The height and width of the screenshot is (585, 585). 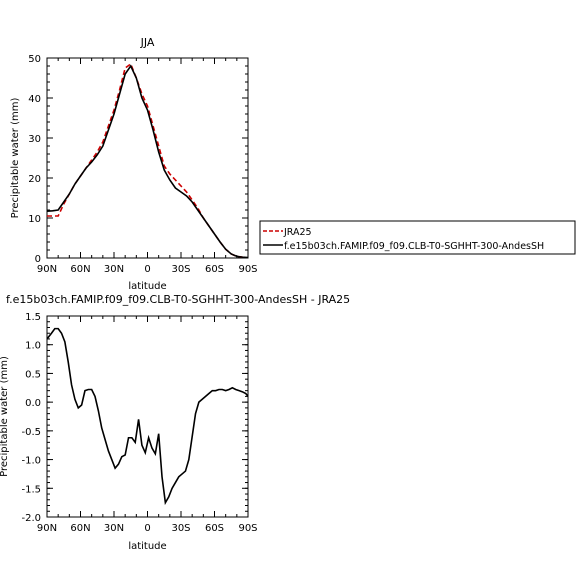 What do you see at coordinates (33, 317) in the screenshot?
I see `y-tick-label: 1.5` at bounding box center [33, 317].